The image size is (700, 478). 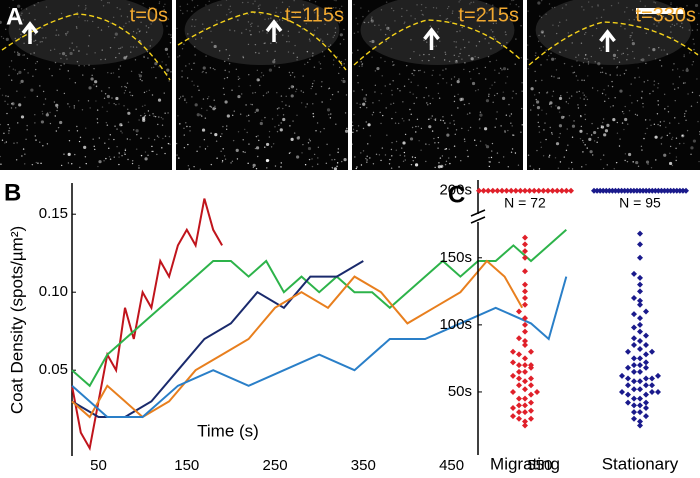 I want to click on x-tick-label: 450, so click(x=451, y=465).